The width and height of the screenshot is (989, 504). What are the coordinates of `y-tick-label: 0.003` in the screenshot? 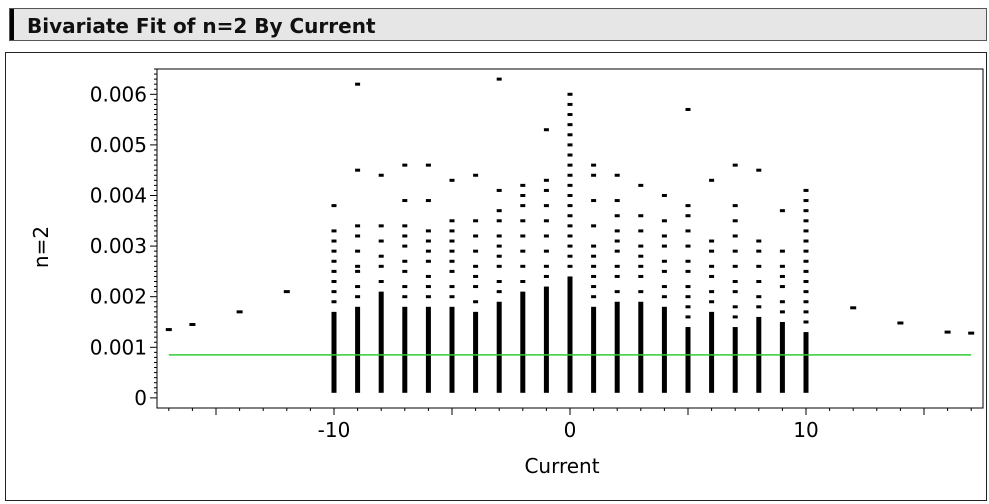 It's located at (118, 246).